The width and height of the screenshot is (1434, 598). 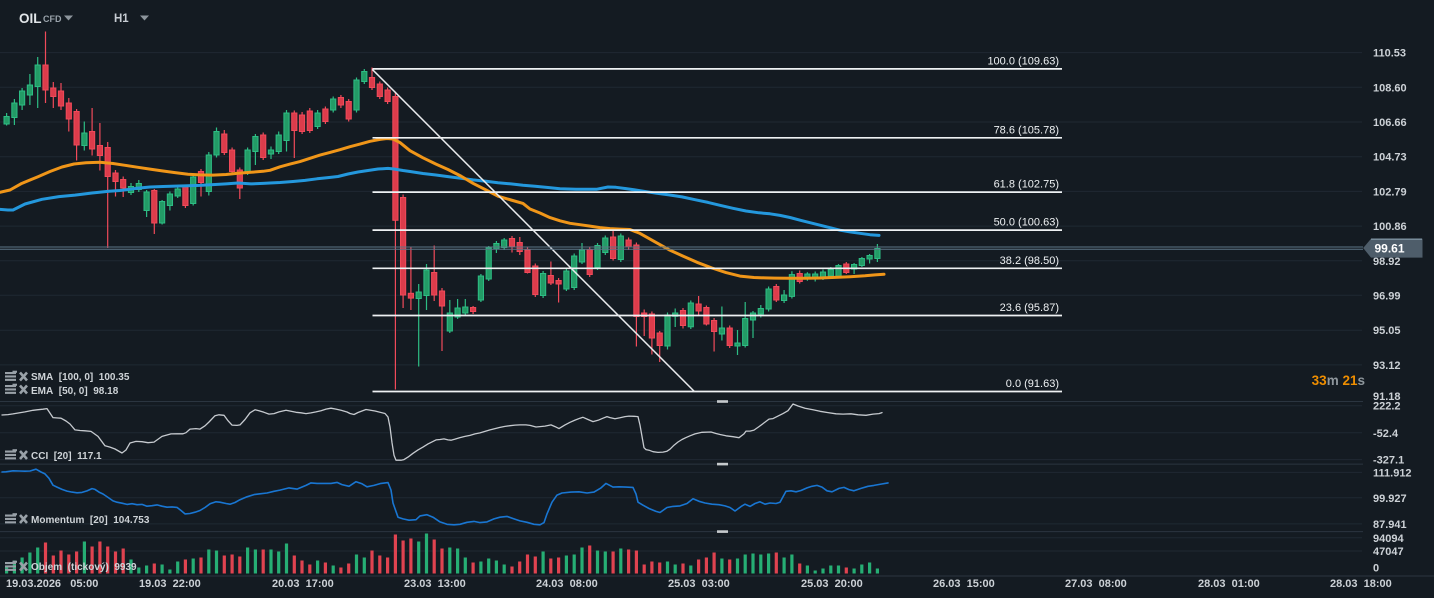 What do you see at coordinates (699, 584) in the screenshot?
I see `svg-text: 25.03 03:00` at bounding box center [699, 584].